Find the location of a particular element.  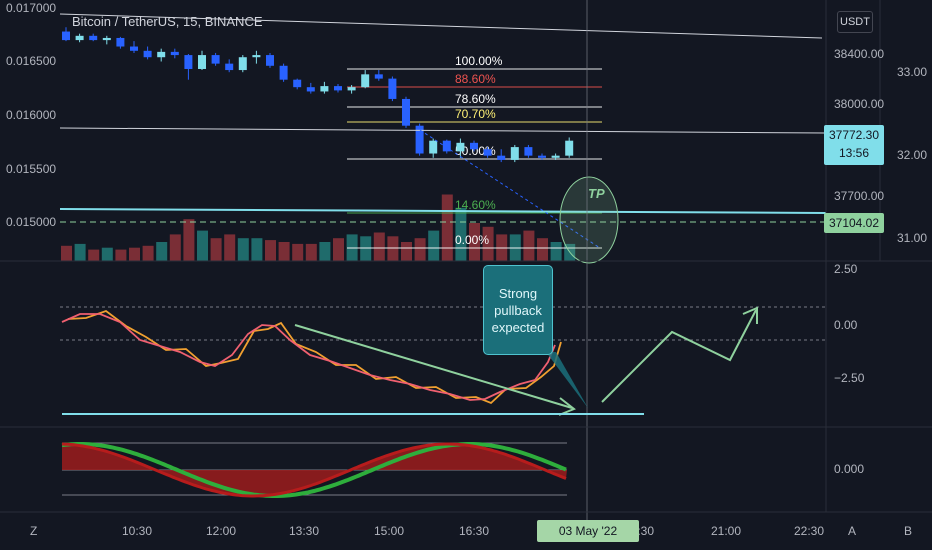

projection-path is located at coordinates (679, 356).